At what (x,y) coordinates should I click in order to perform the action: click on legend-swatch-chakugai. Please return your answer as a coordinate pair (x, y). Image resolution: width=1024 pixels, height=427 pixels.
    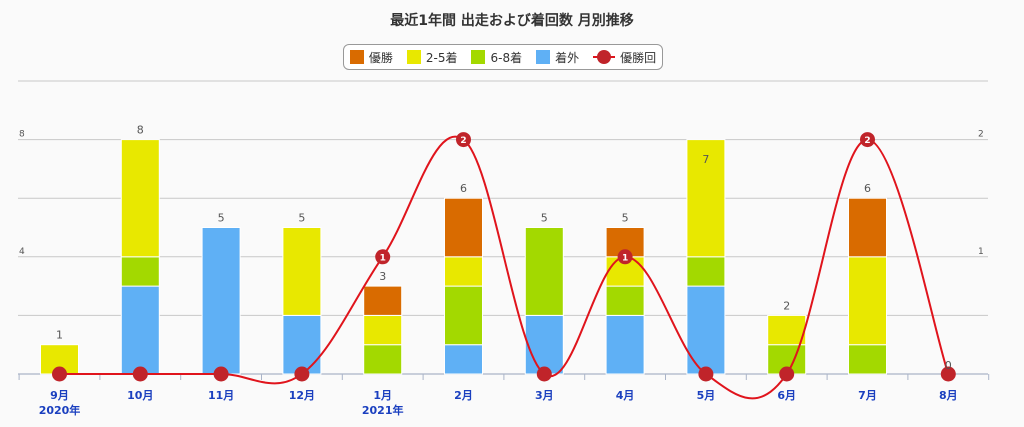
    Looking at the image, I should click on (543, 57).